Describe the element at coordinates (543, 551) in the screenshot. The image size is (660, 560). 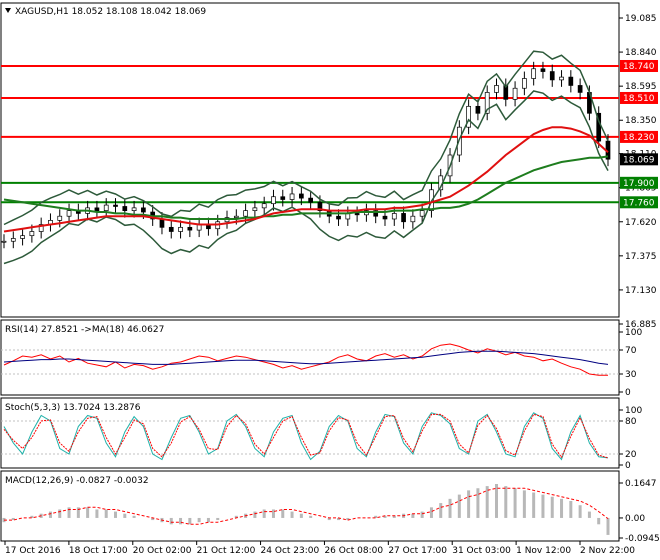
I see `time-tick-label: 1 Nov 12:00` at that location.